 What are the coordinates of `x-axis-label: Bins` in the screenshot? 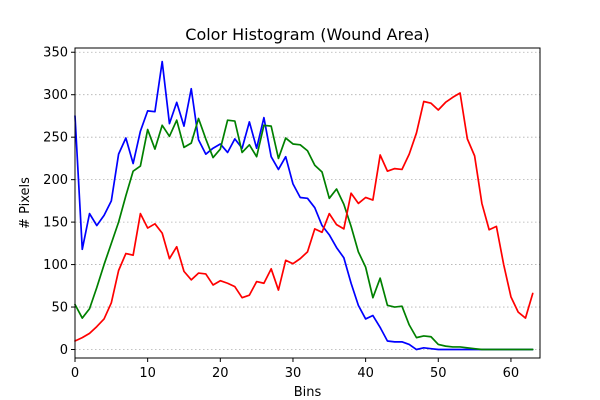 It's located at (308, 392).